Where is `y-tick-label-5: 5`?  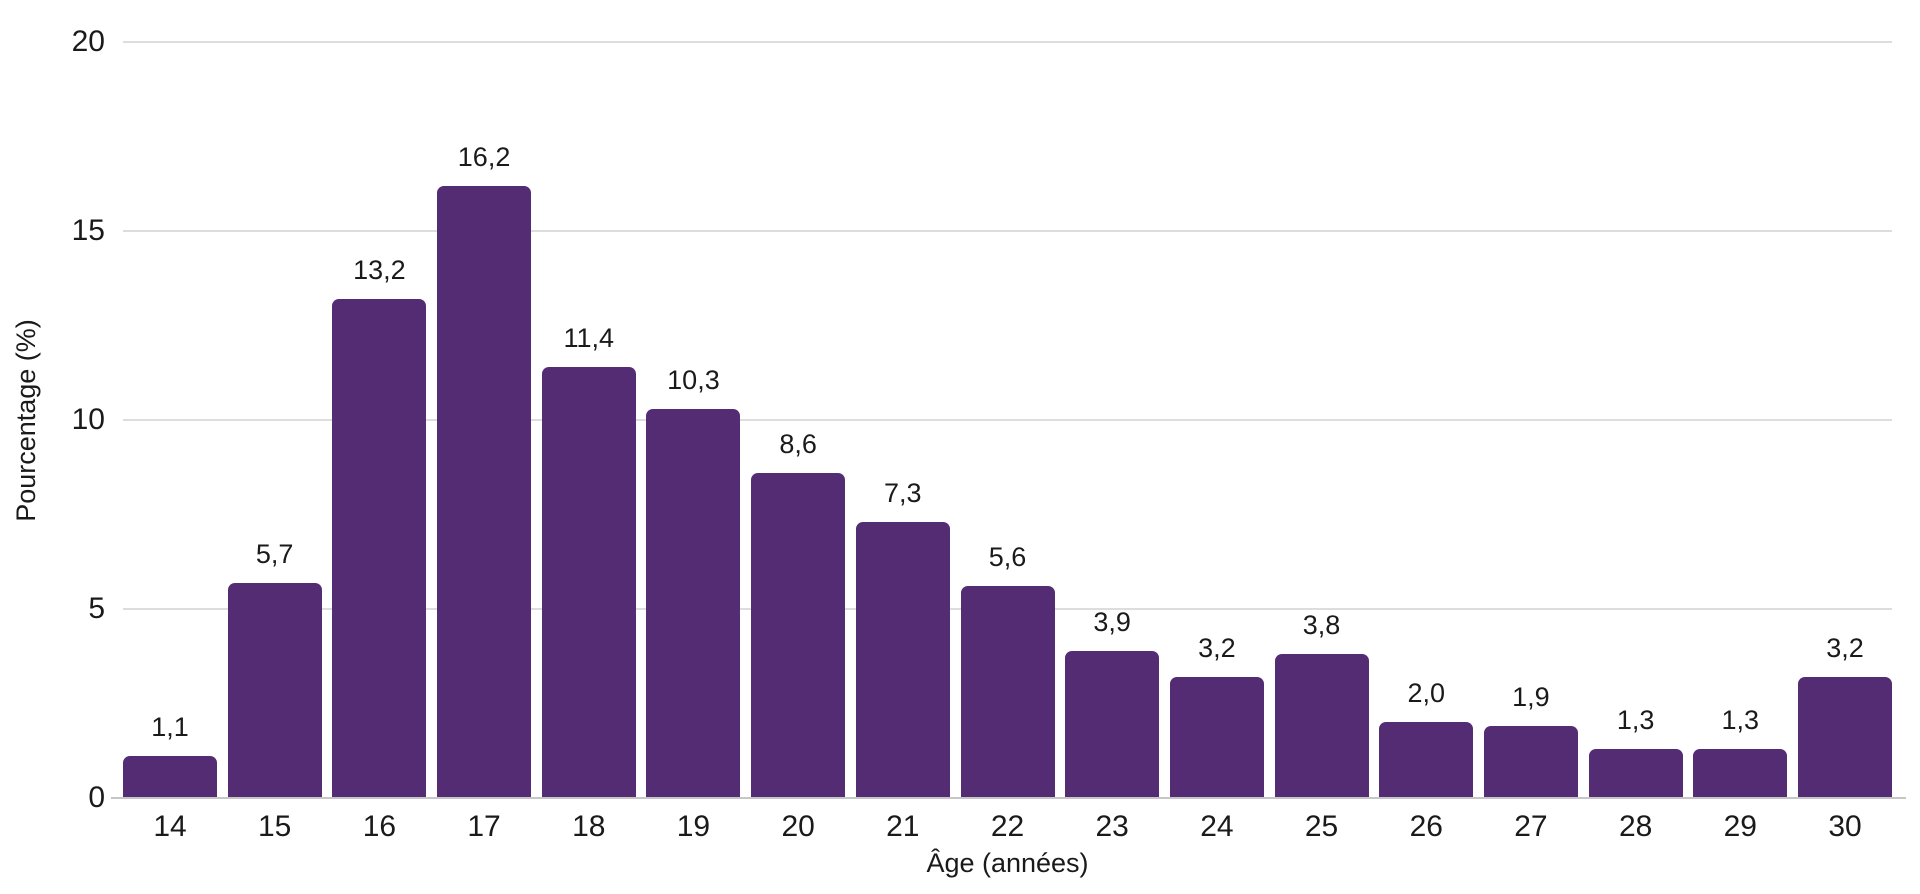
y-tick-label-5: 5 is located at coordinates (96, 608).